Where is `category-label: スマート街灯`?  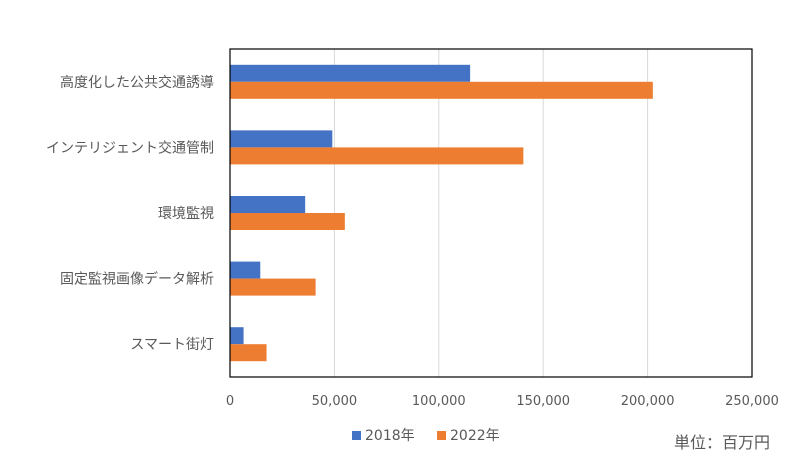
category-label: スマート街灯 is located at coordinates (172, 345).